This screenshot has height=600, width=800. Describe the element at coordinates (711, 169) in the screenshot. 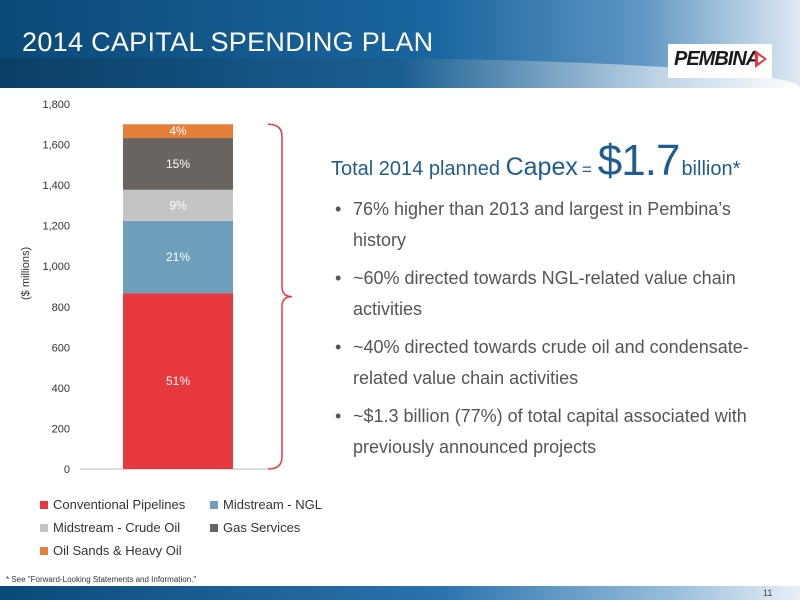

I see `headline-unit: billion*` at that location.